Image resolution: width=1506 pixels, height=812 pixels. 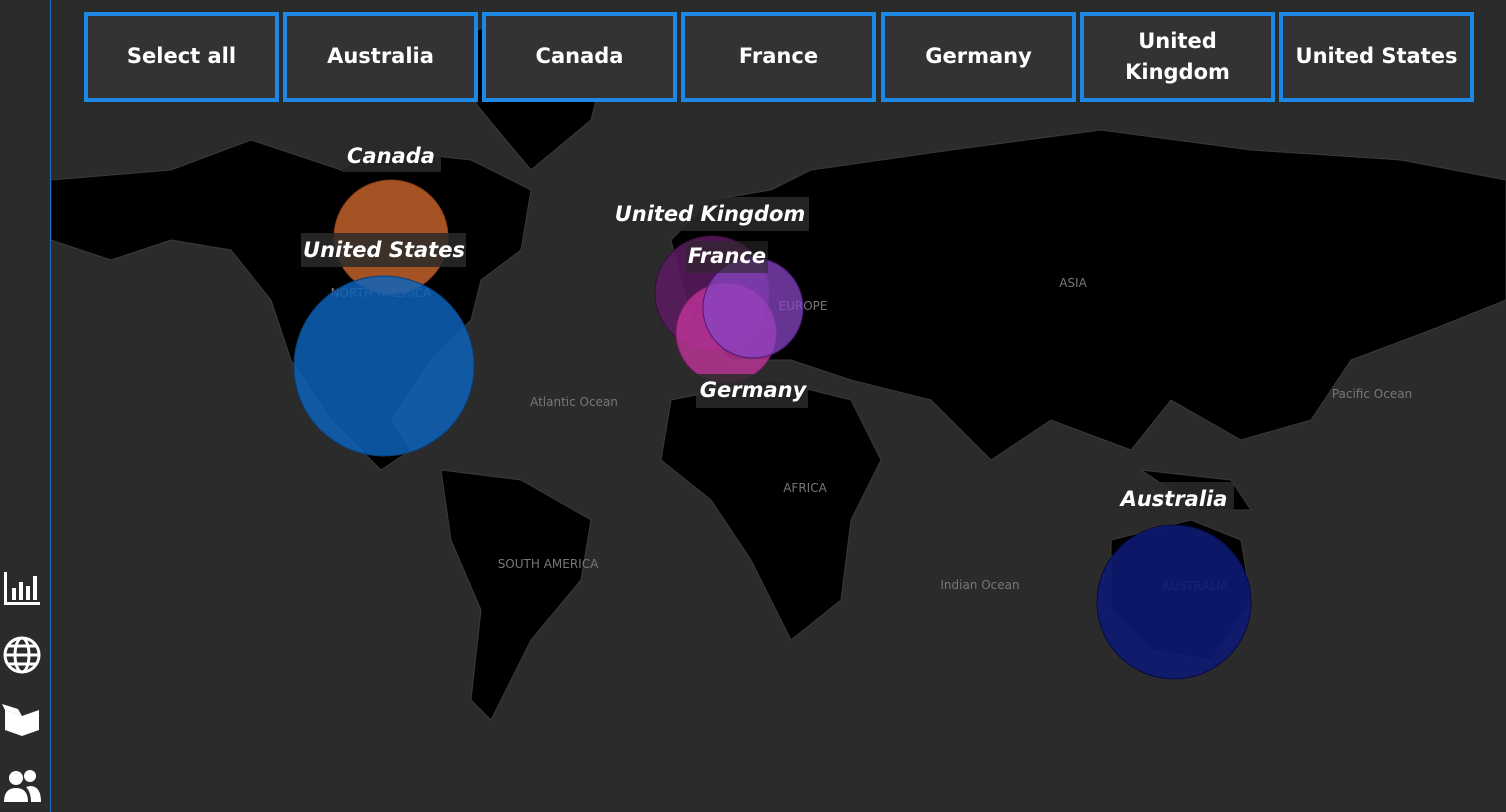 What do you see at coordinates (778, 57) in the screenshot?
I see `filter-button: France` at bounding box center [778, 57].